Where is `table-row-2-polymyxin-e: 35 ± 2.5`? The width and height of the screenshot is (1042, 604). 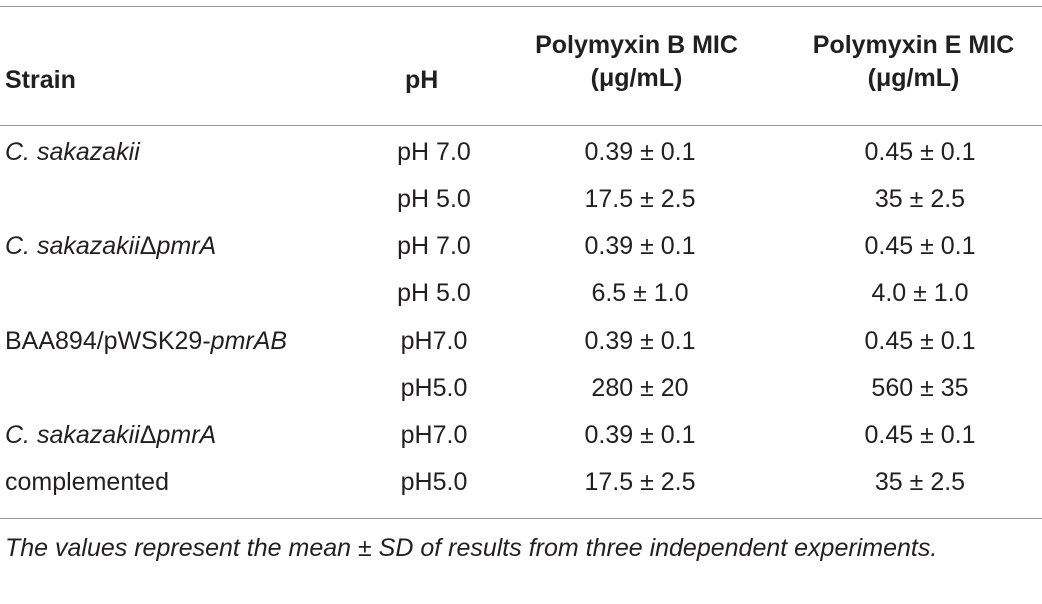
table-row-2-polymyxin-e: 35 ± 2.5 is located at coordinates (920, 199).